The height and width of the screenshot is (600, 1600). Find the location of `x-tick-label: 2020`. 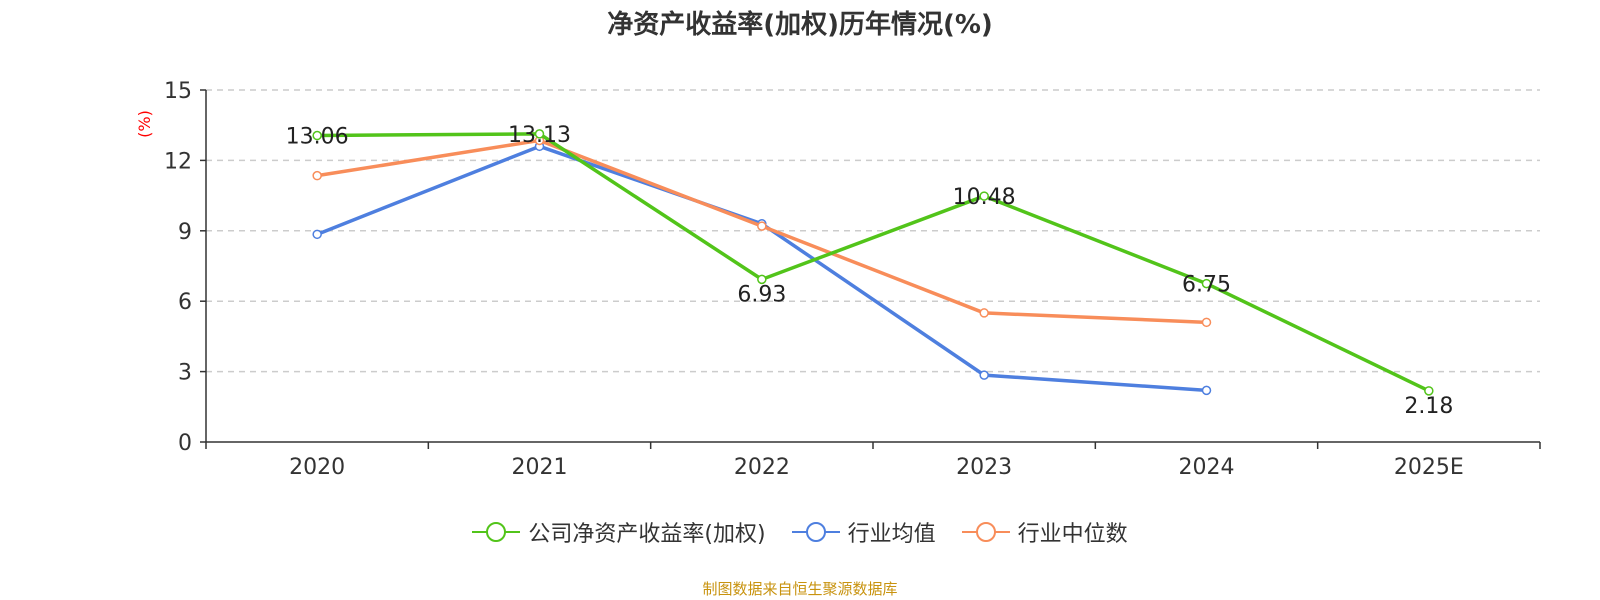

x-tick-label: 2020 is located at coordinates (317, 467).